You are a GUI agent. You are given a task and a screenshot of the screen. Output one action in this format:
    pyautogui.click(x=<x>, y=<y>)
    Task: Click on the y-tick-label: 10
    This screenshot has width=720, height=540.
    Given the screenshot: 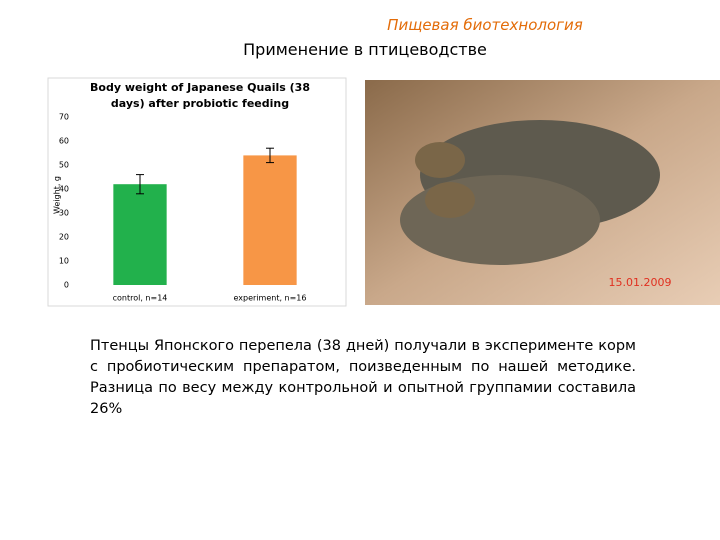 What is the action you would take?
    pyautogui.click(x=64, y=261)
    